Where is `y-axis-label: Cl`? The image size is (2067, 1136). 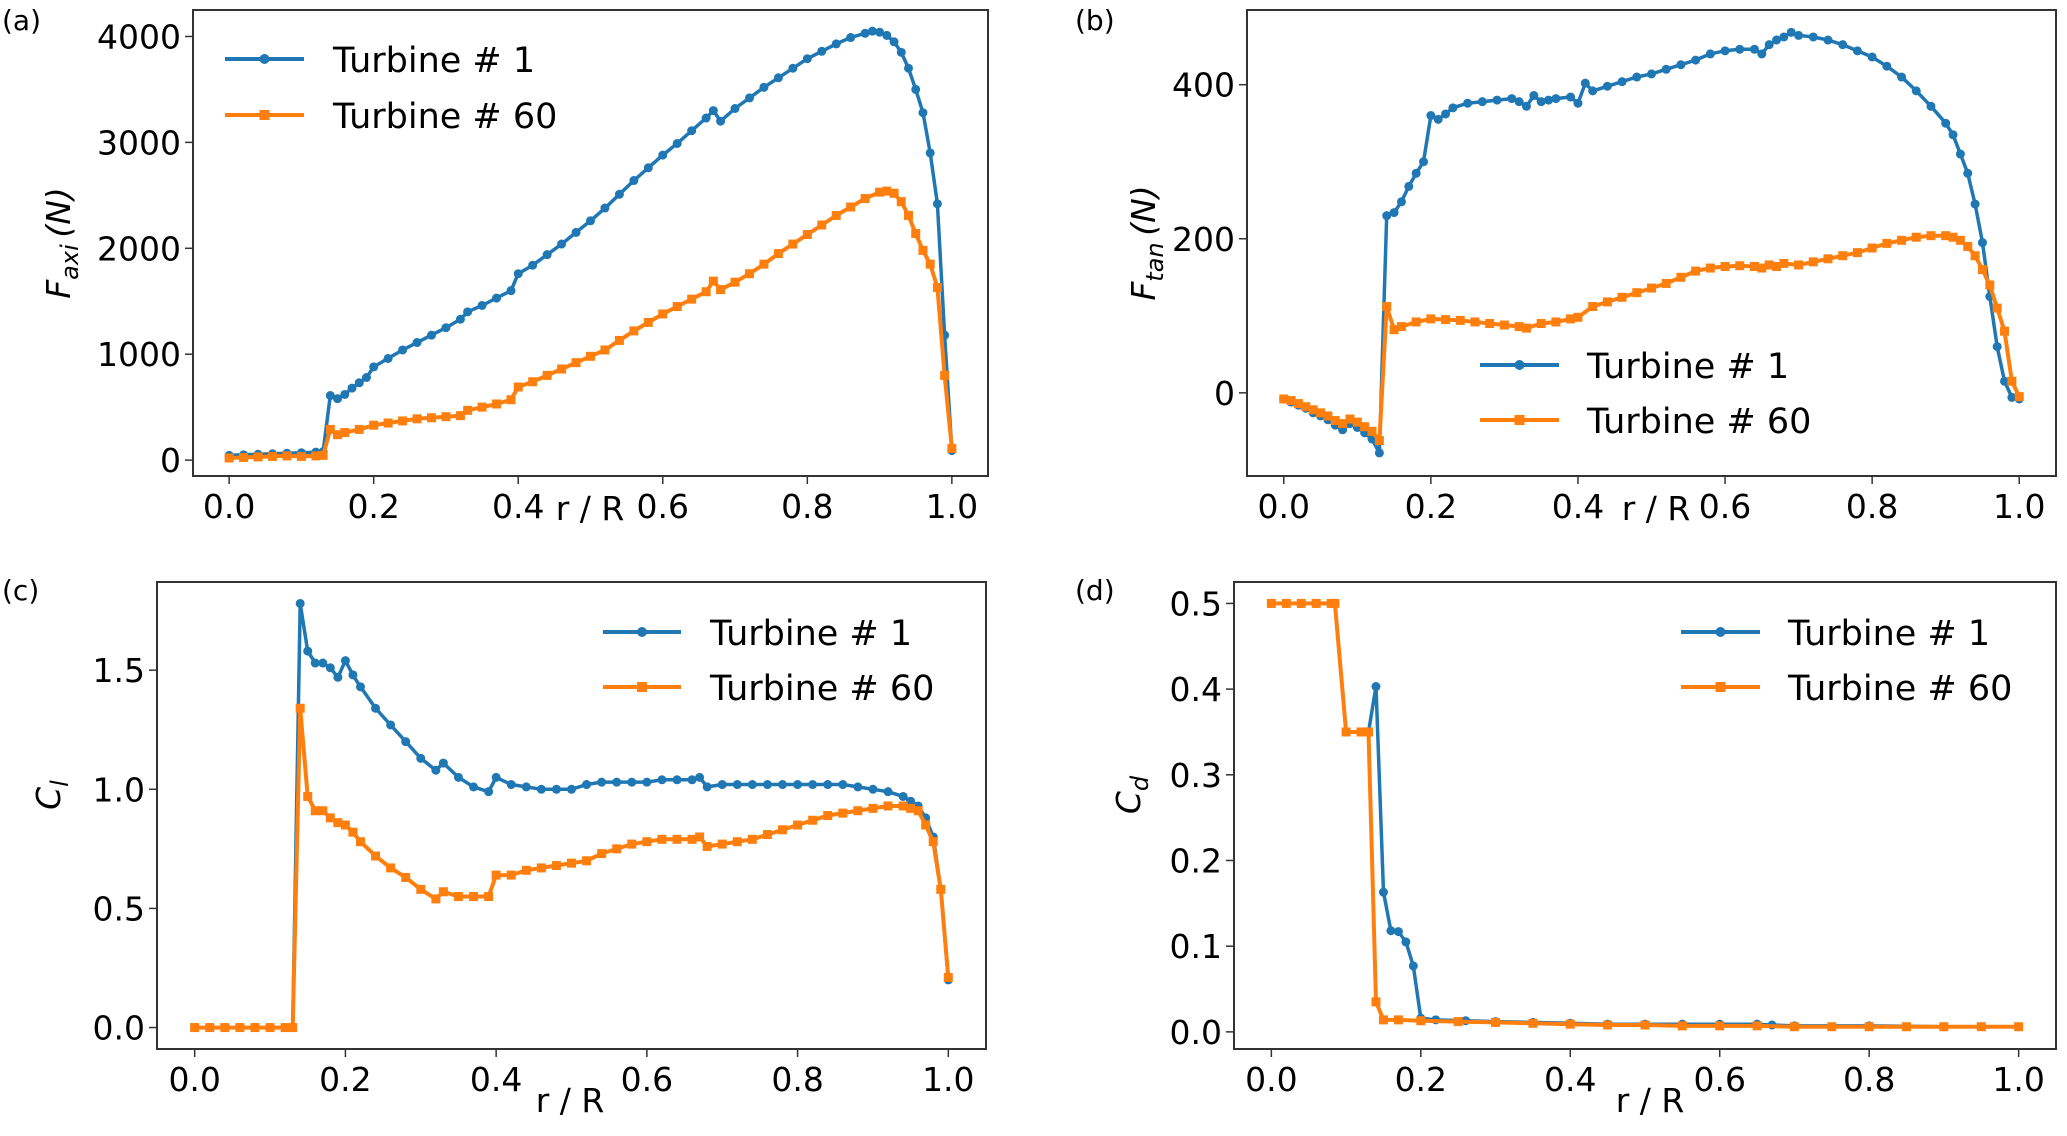
y-axis-label: Cl is located at coordinates (51, 795).